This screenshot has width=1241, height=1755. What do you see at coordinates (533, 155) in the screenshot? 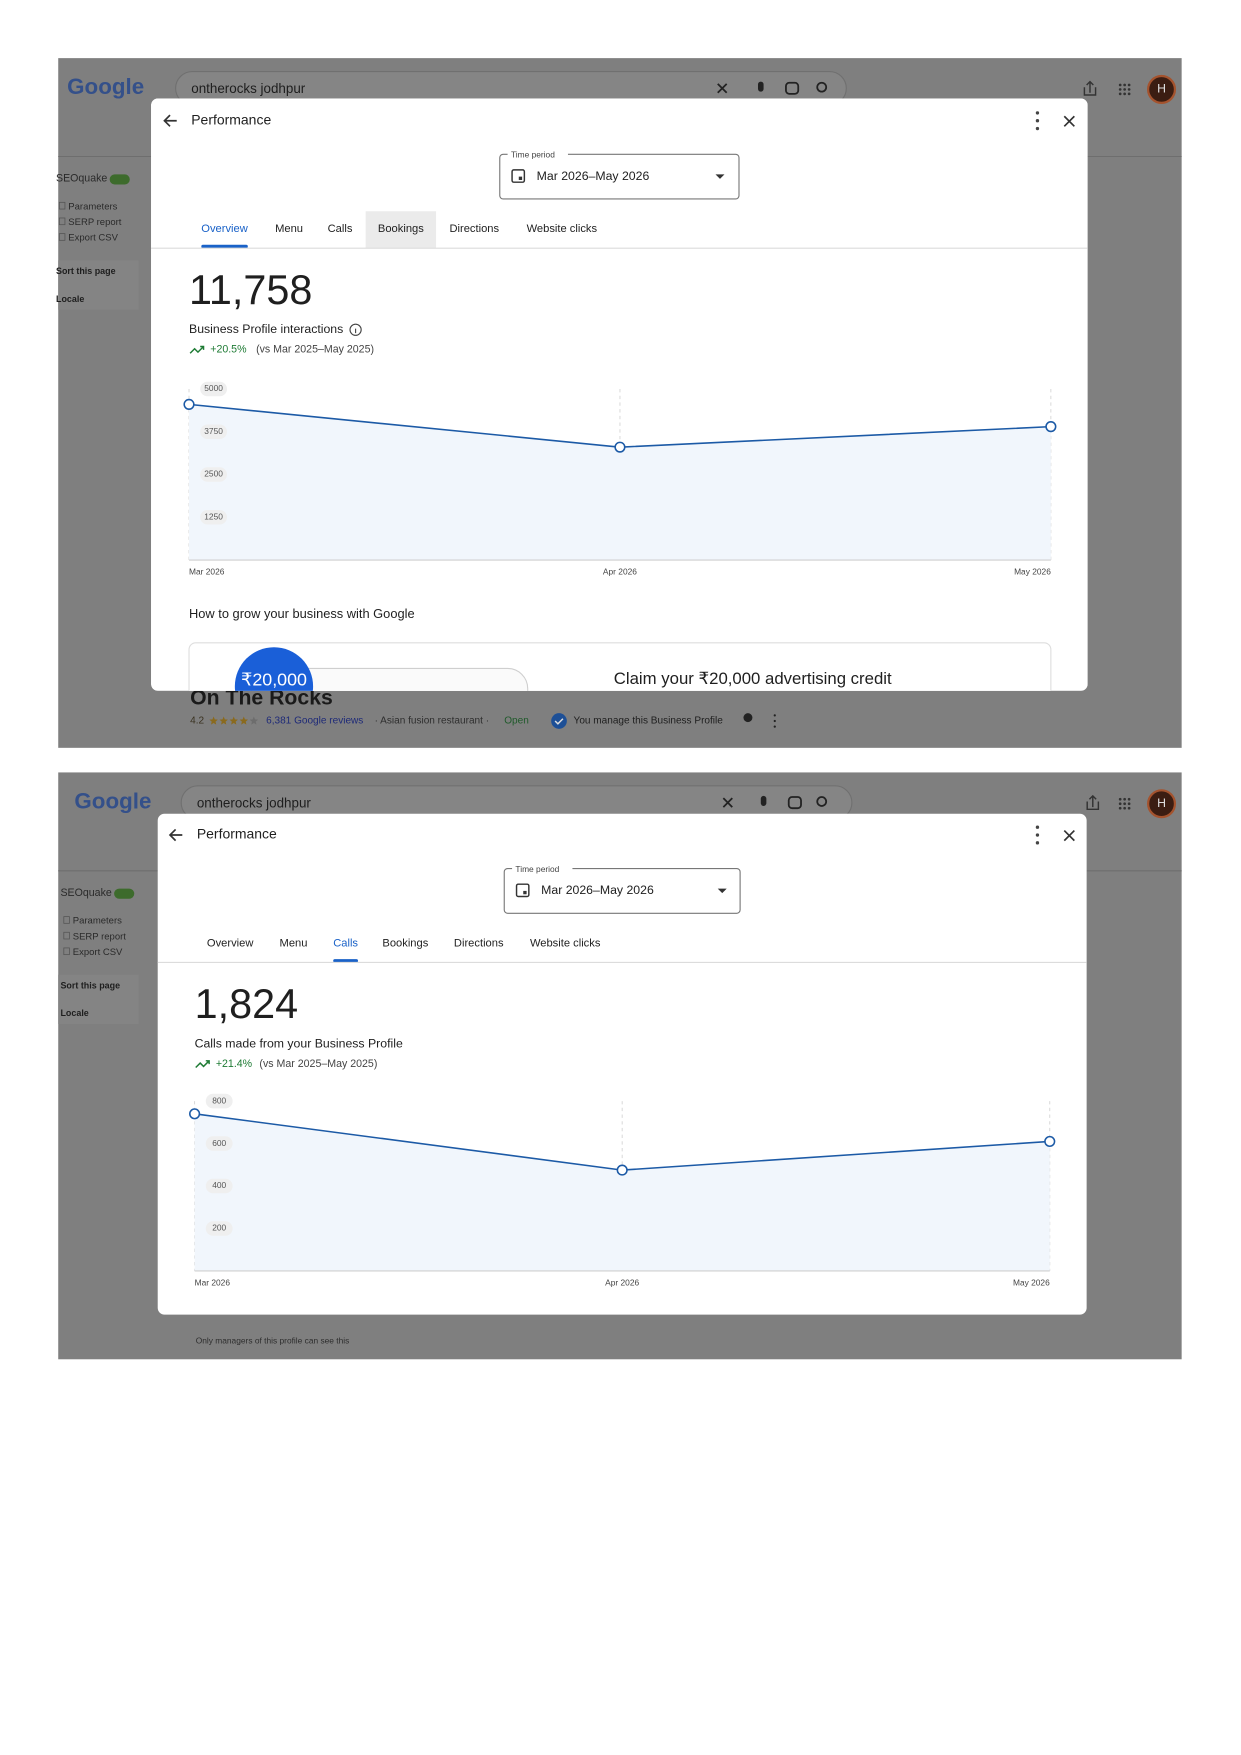
I see `time-period-label: Time period` at bounding box center [533, 155].